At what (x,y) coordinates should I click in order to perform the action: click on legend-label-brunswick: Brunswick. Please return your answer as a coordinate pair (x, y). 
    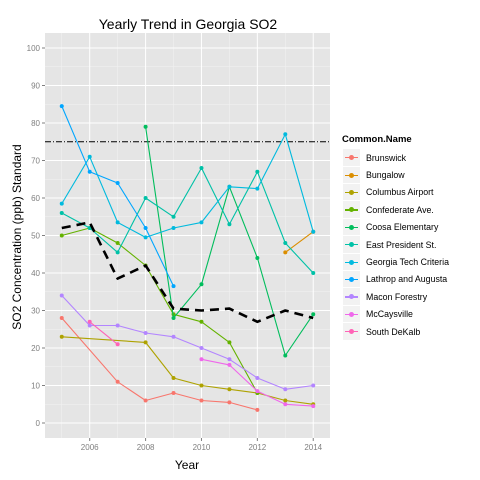
    Looking at the image, I should click on (386, 157).